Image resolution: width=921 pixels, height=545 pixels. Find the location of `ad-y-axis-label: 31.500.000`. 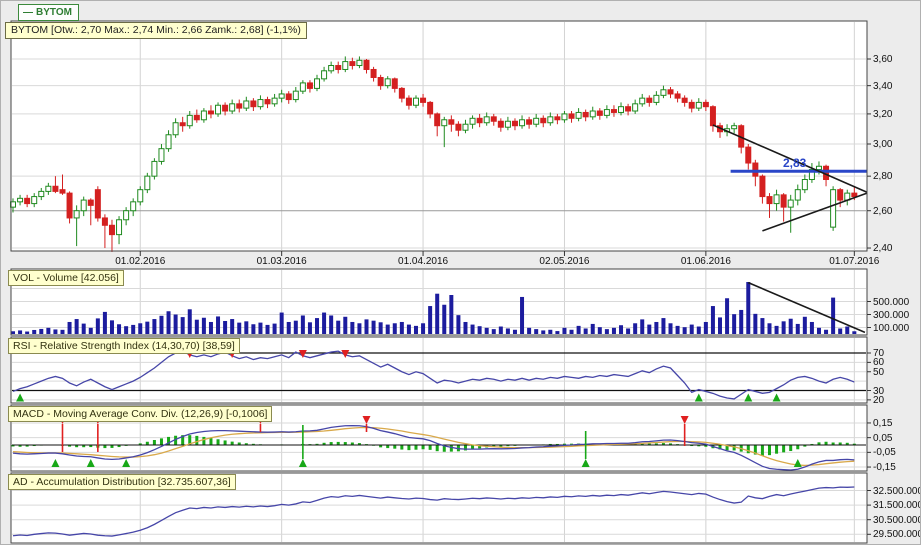

ad-y-axis-label: 31.500.000 is located at coordinates (897, 506).